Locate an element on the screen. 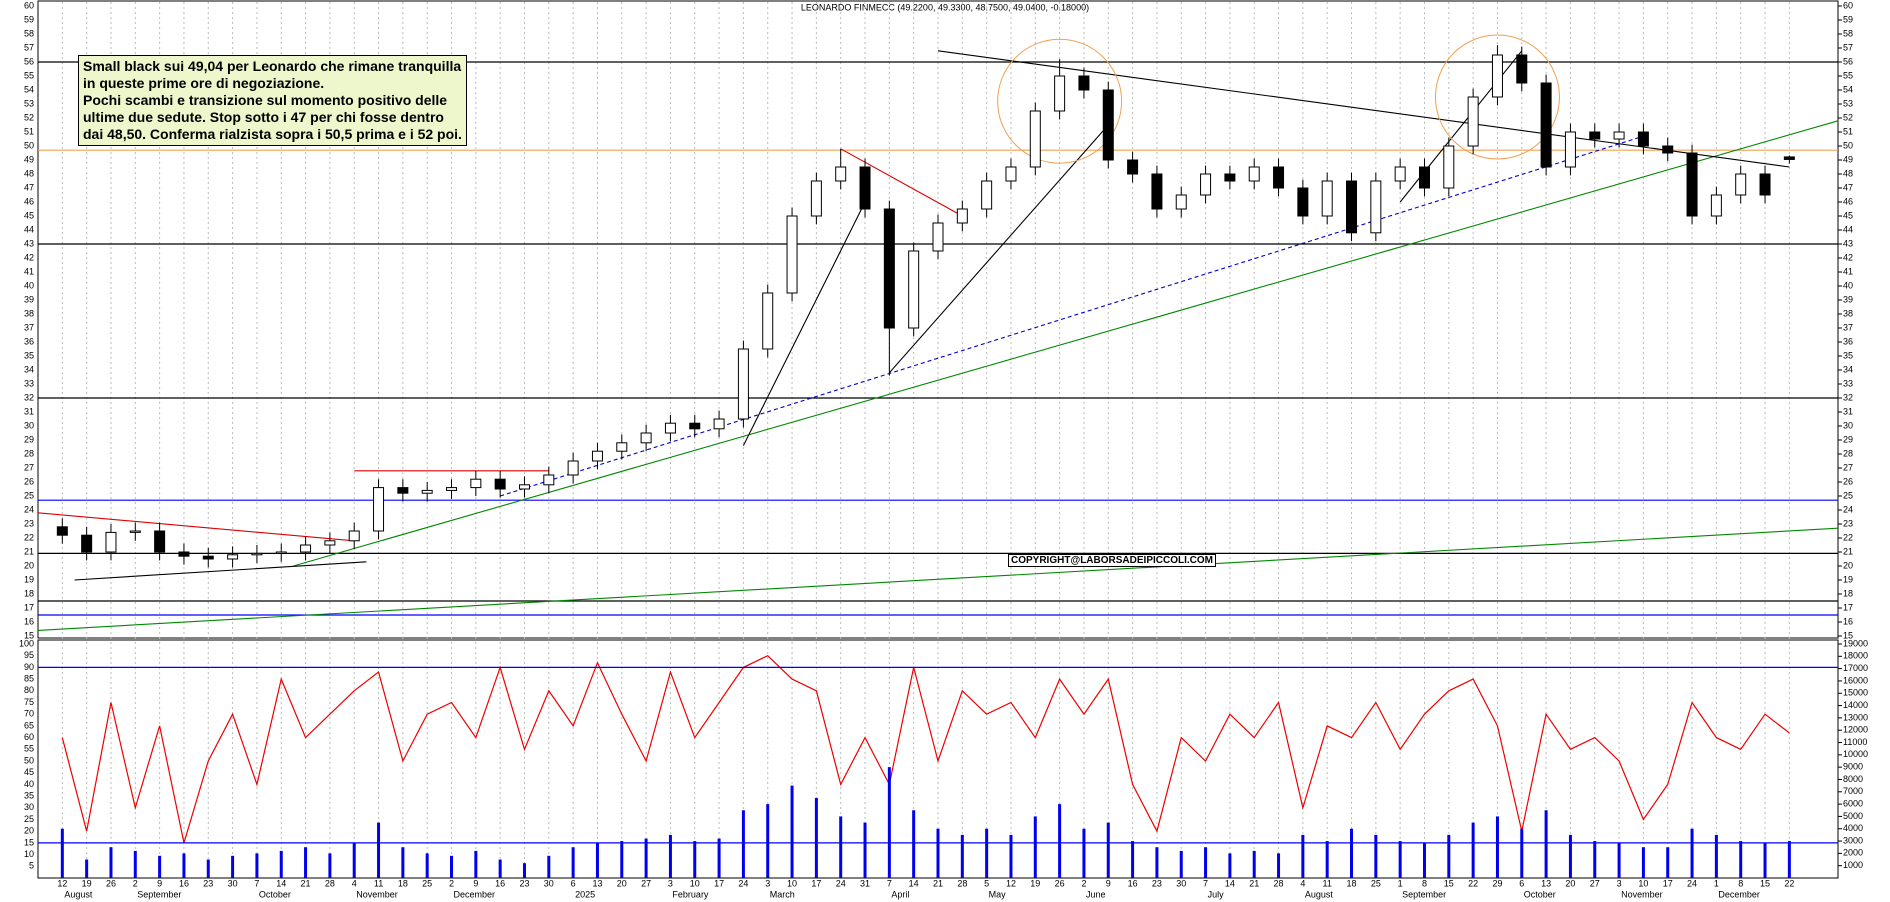 This screenshot has width=1890, height=902. x-tick-label: 7 is located at coordinates (1205, 883).